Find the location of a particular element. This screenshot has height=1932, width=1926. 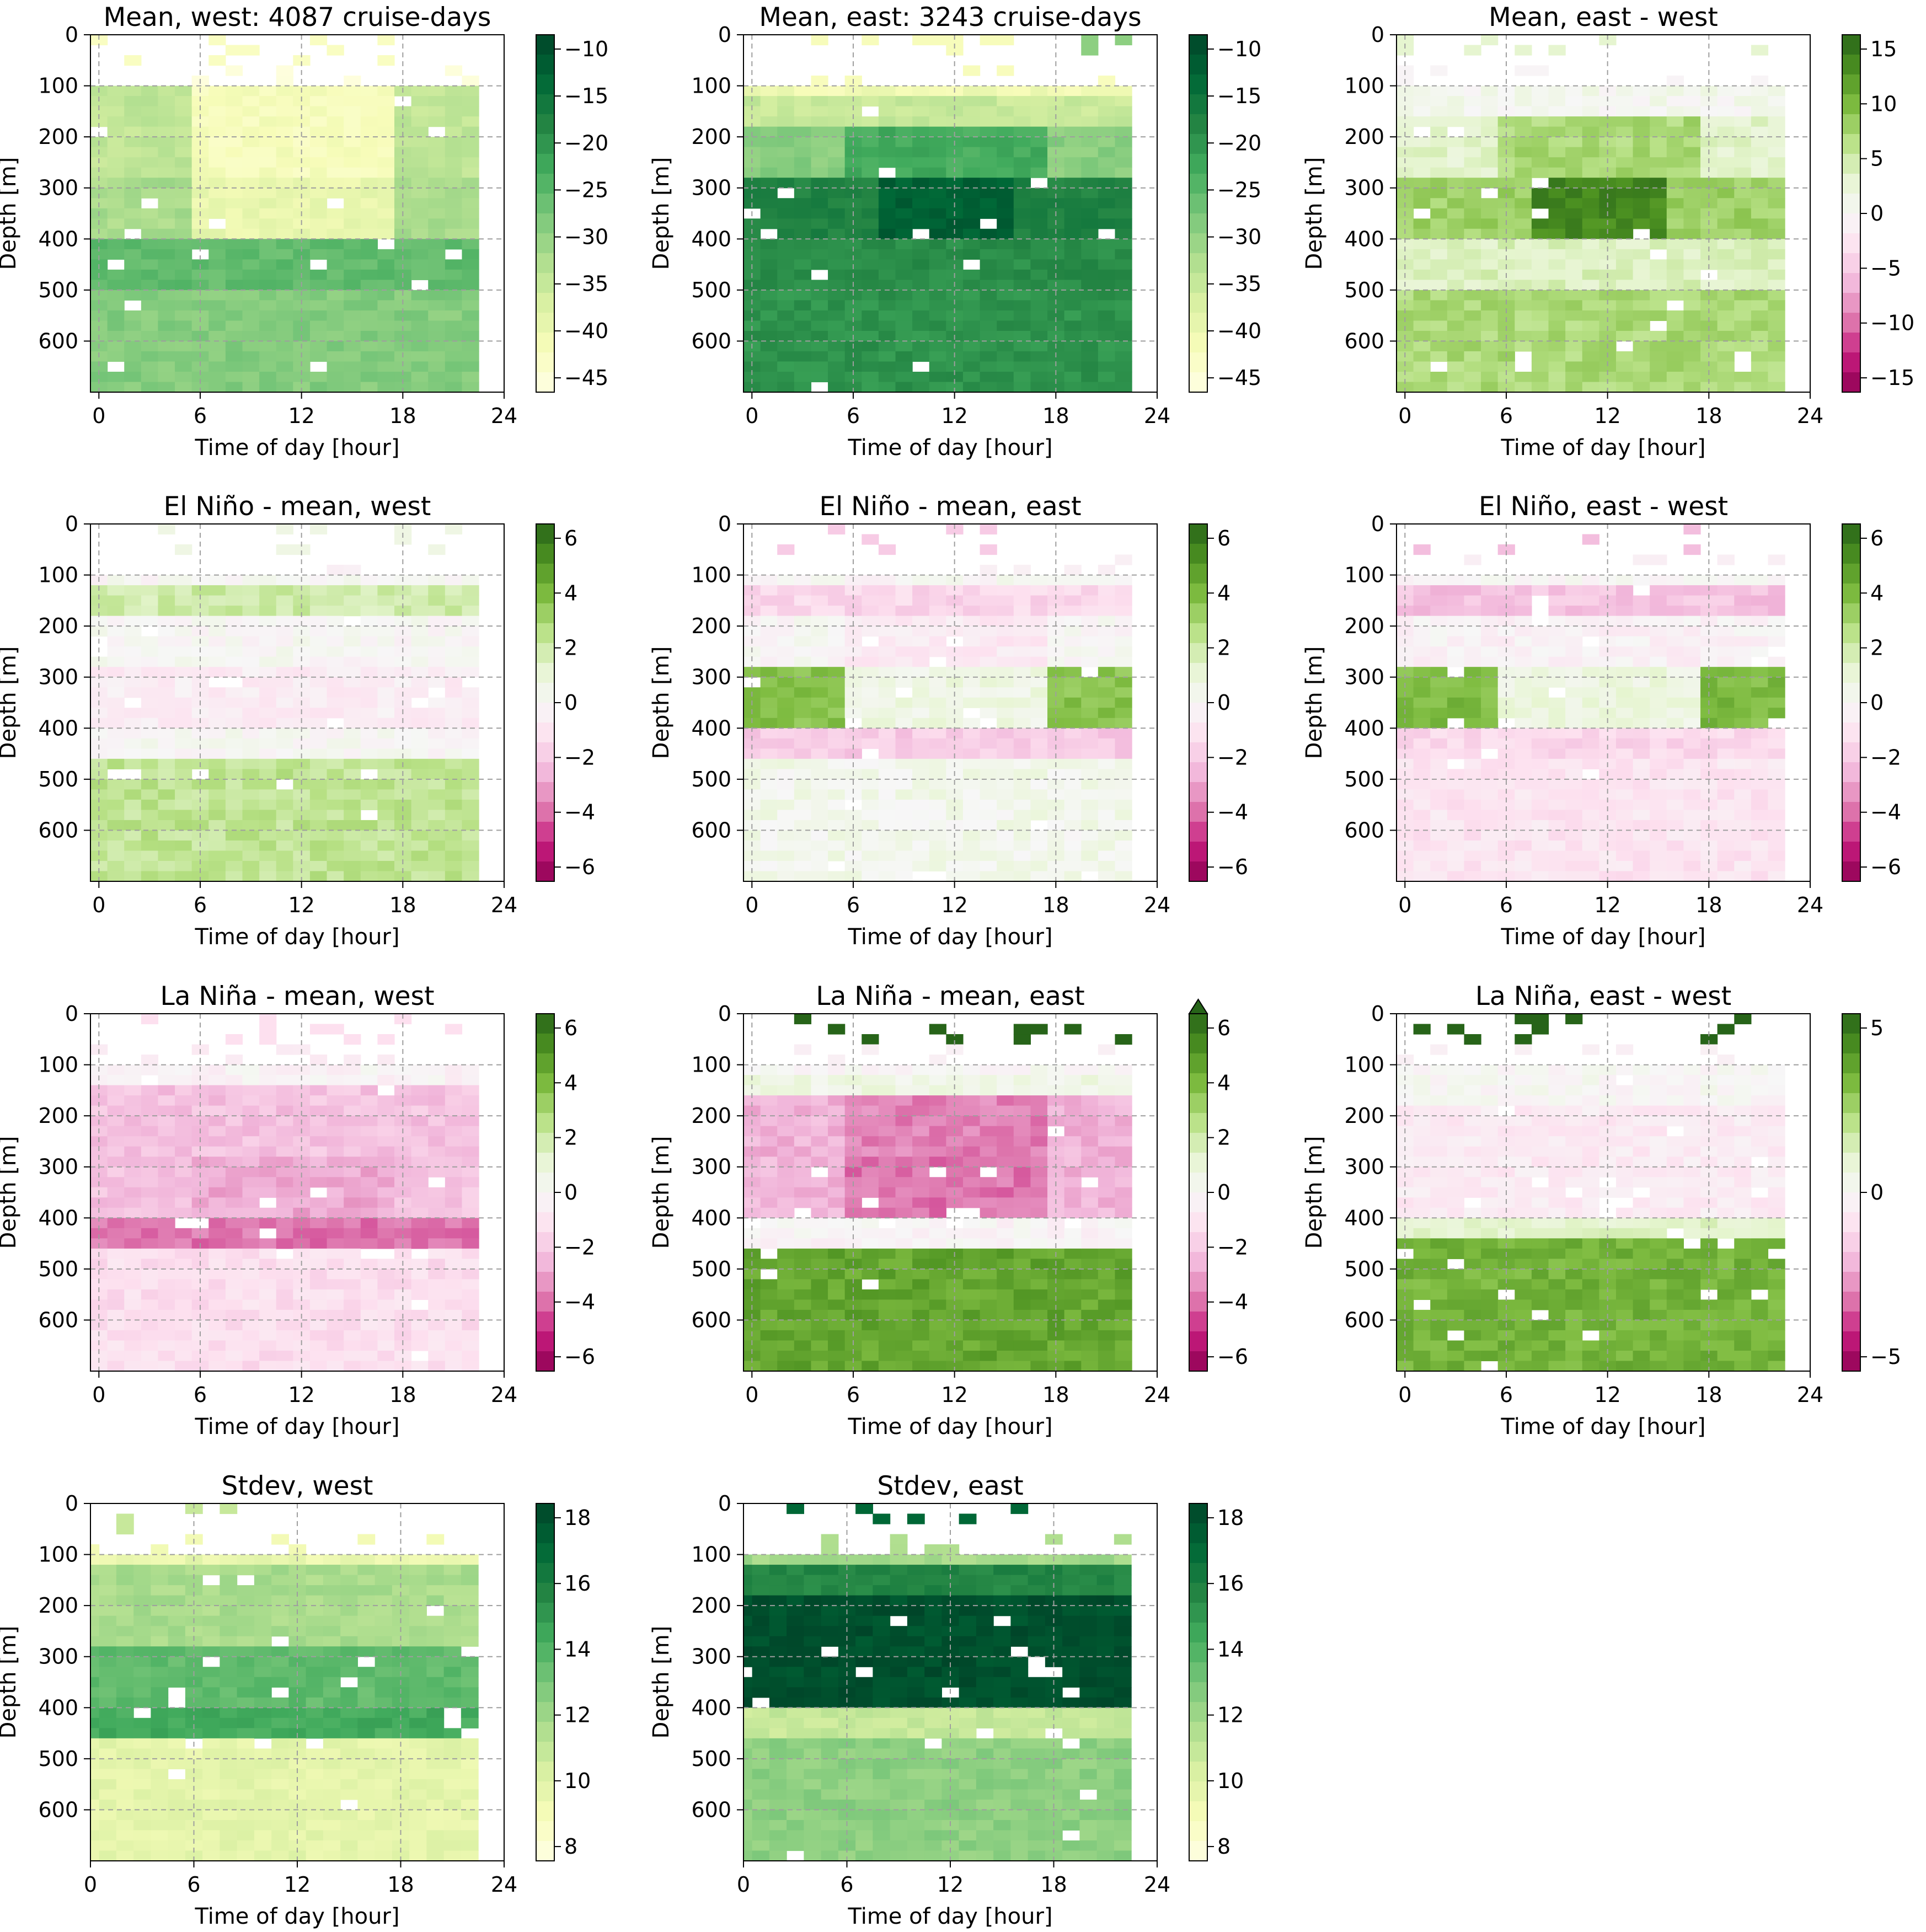

x-tick-label: 18 is located at coordinates (1709, 416).